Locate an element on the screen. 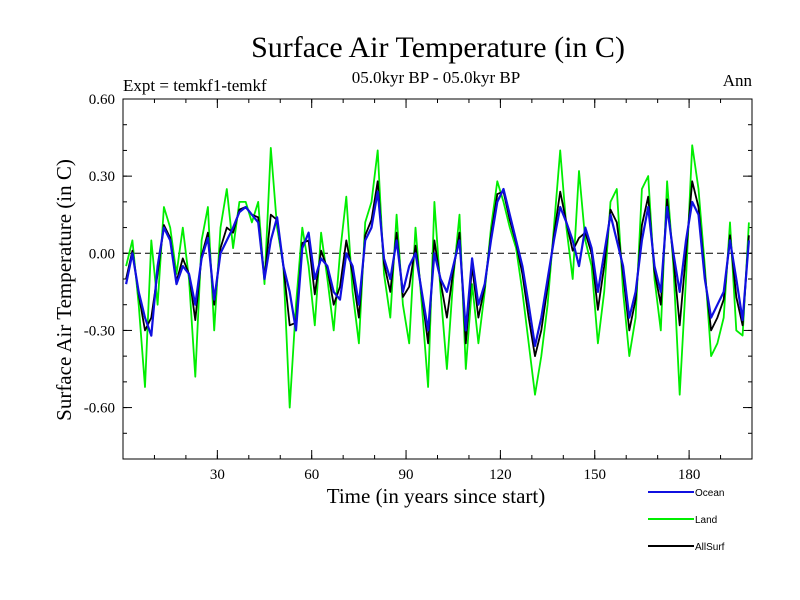 The height and width of the screenshot is (600, 800). legend: Ocean Land AllSurf is located at coordinates (686, 520).